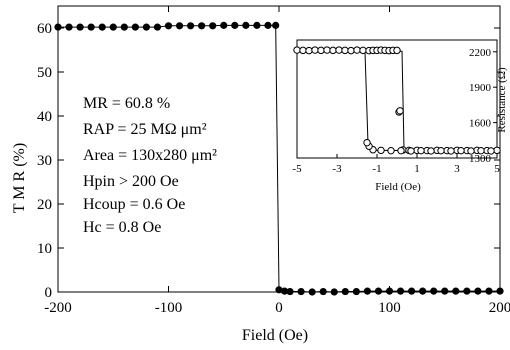 The width and height of the screenshot is (510, 350). What do you see at coordinates (49, 293) in the screenshot?
I see `main-y-tick-label: 0` at bounding box center [49, 293].